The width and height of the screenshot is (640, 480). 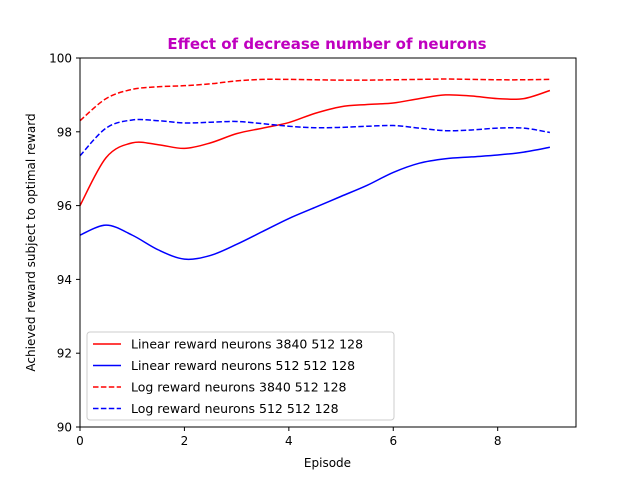 What do you see at coordinates (289, 441) in the screenshot?
I see `x-tick-label: 4` at bounding box center [289, 441].